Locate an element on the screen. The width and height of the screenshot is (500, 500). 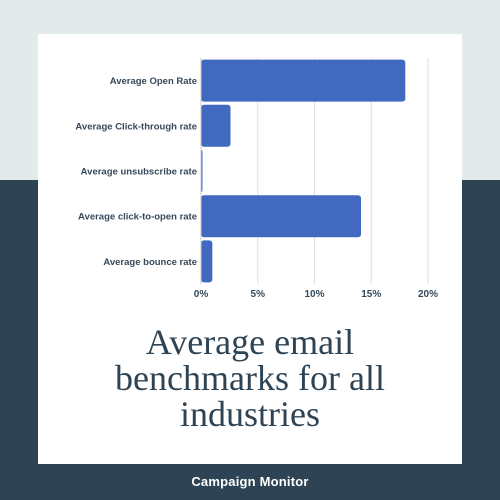
x-tick-label: 10% is located at coordinates (314, 294).